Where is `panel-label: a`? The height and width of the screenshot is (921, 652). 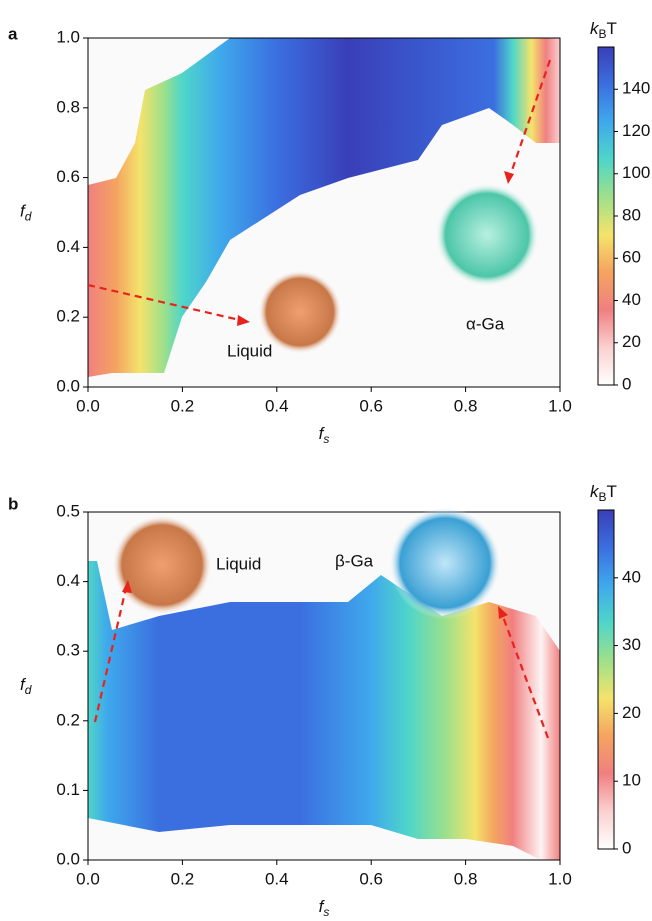 panel-label: a is located at coordinates (13, 33).